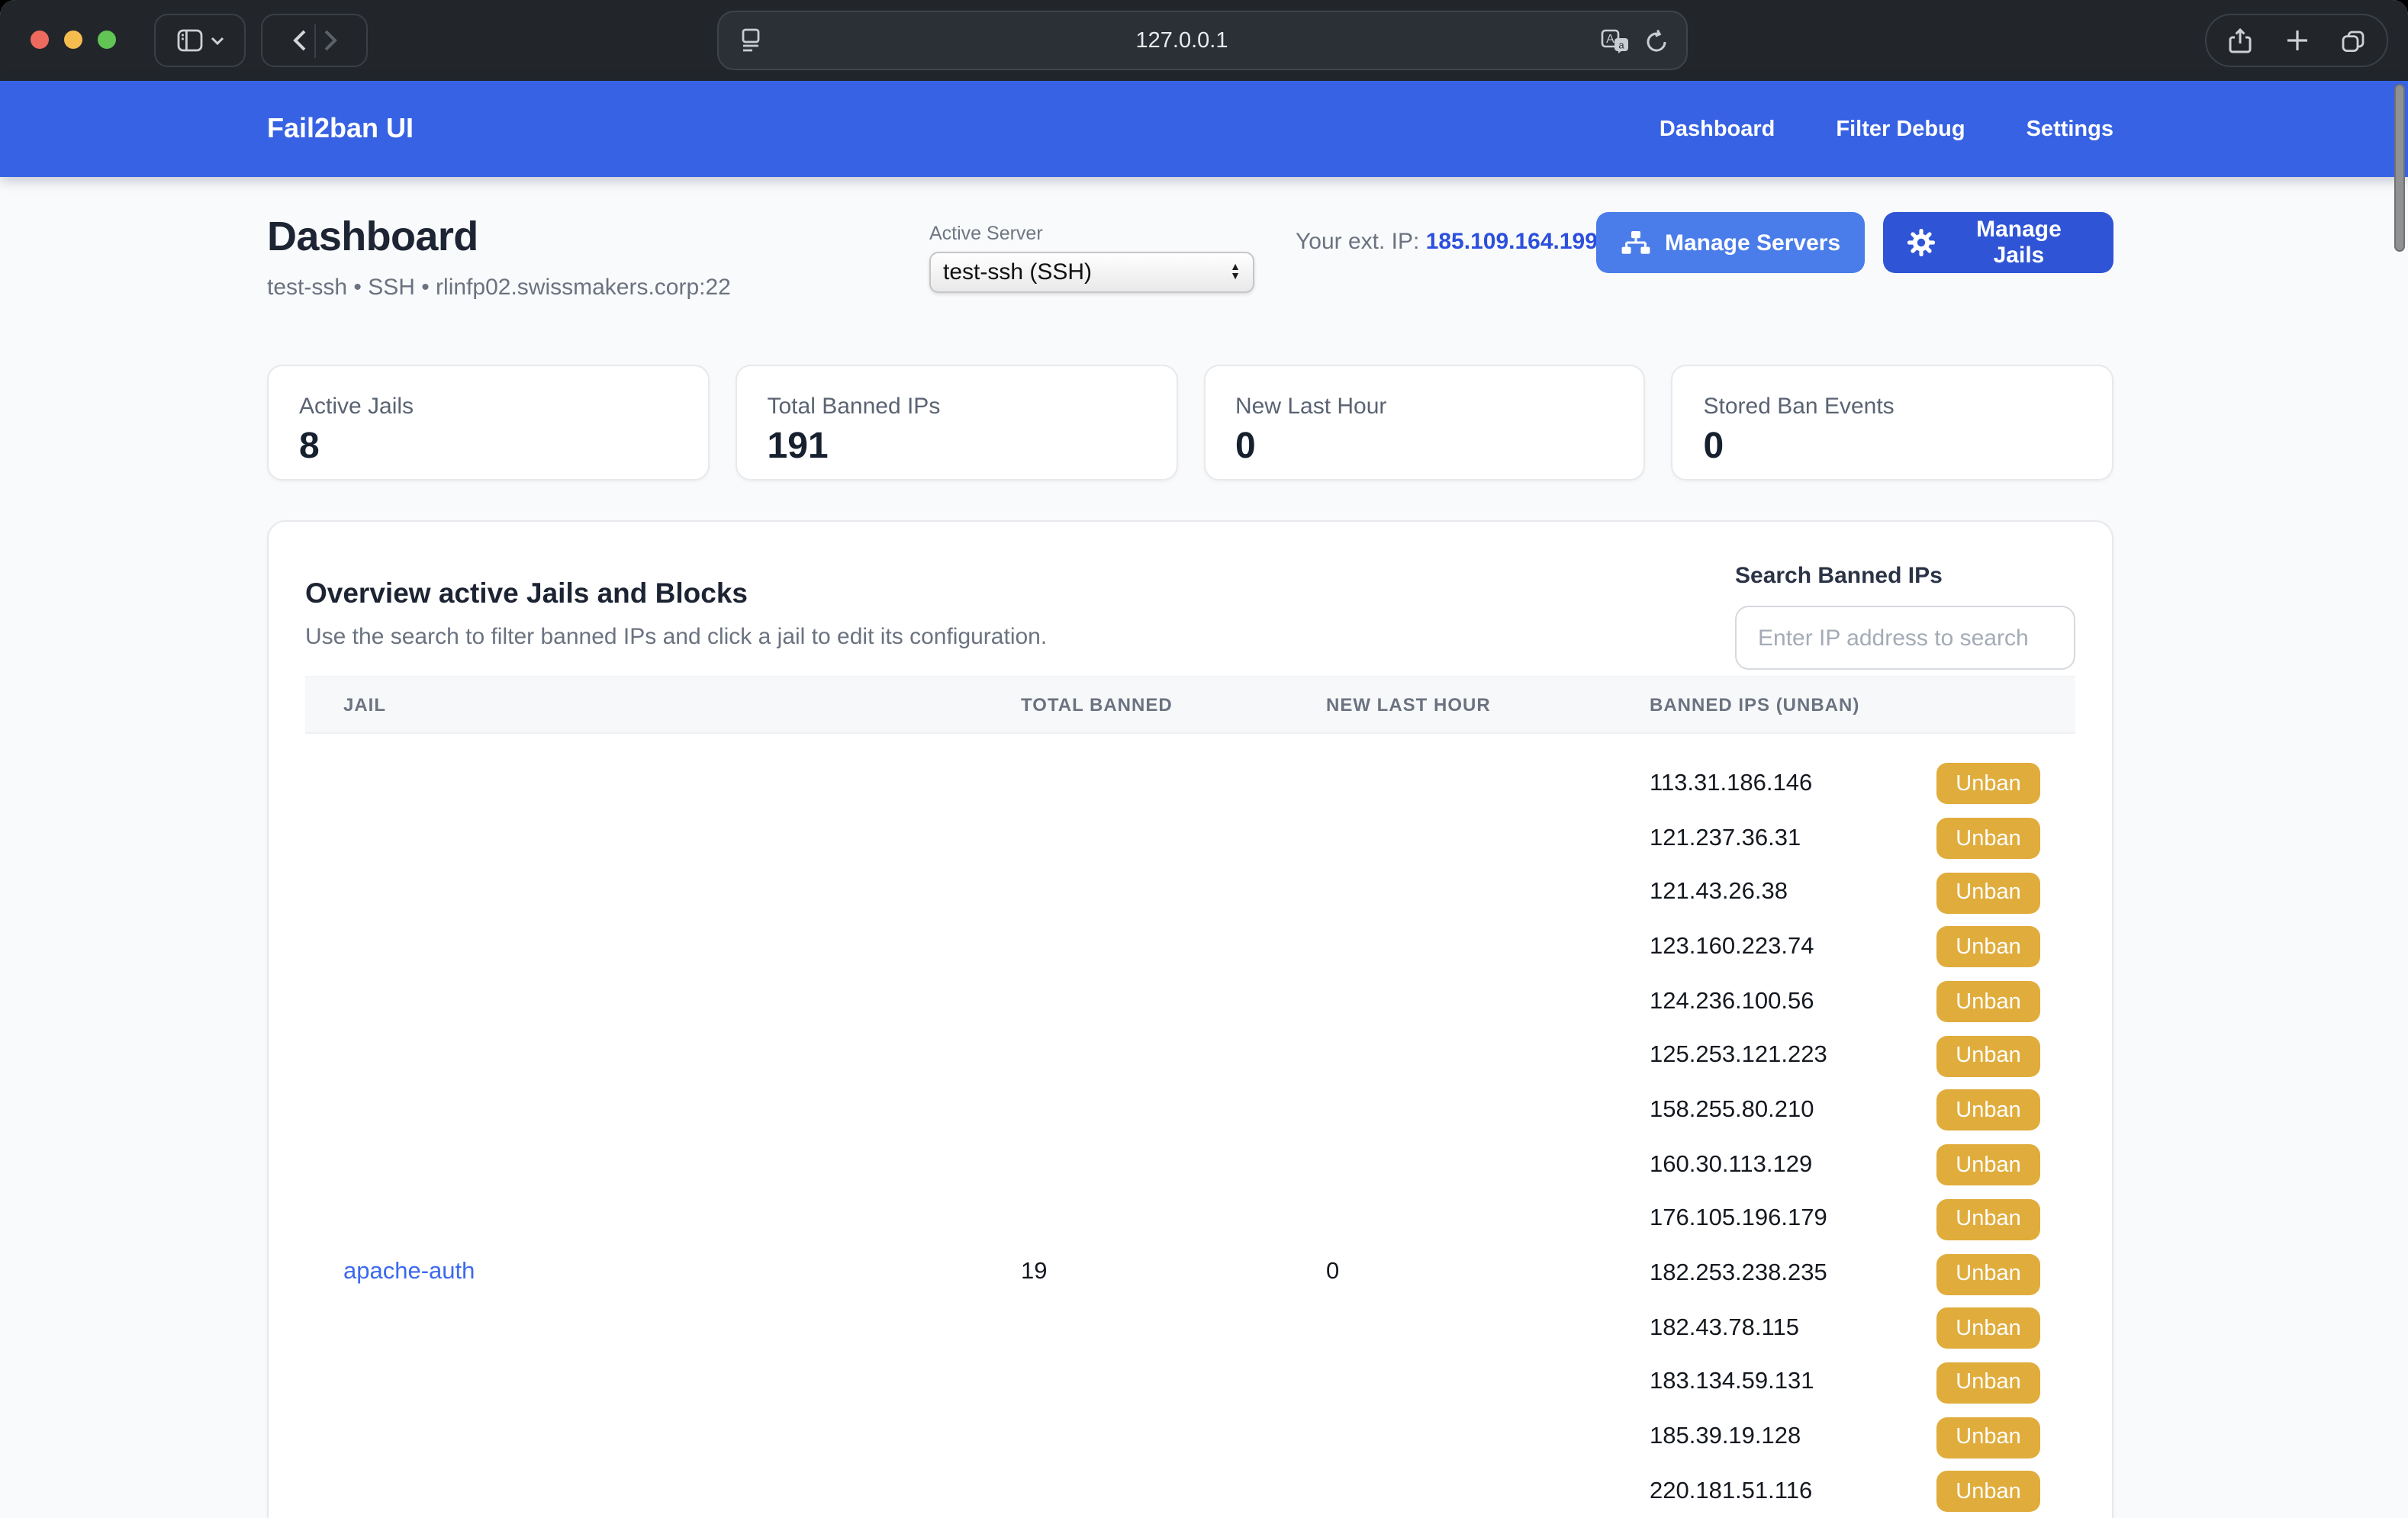  Describe the element at coordinates (1845, 1328) in the screenshot. I see `banned-ip-row: 182.43.78.115 Unban` at that location.